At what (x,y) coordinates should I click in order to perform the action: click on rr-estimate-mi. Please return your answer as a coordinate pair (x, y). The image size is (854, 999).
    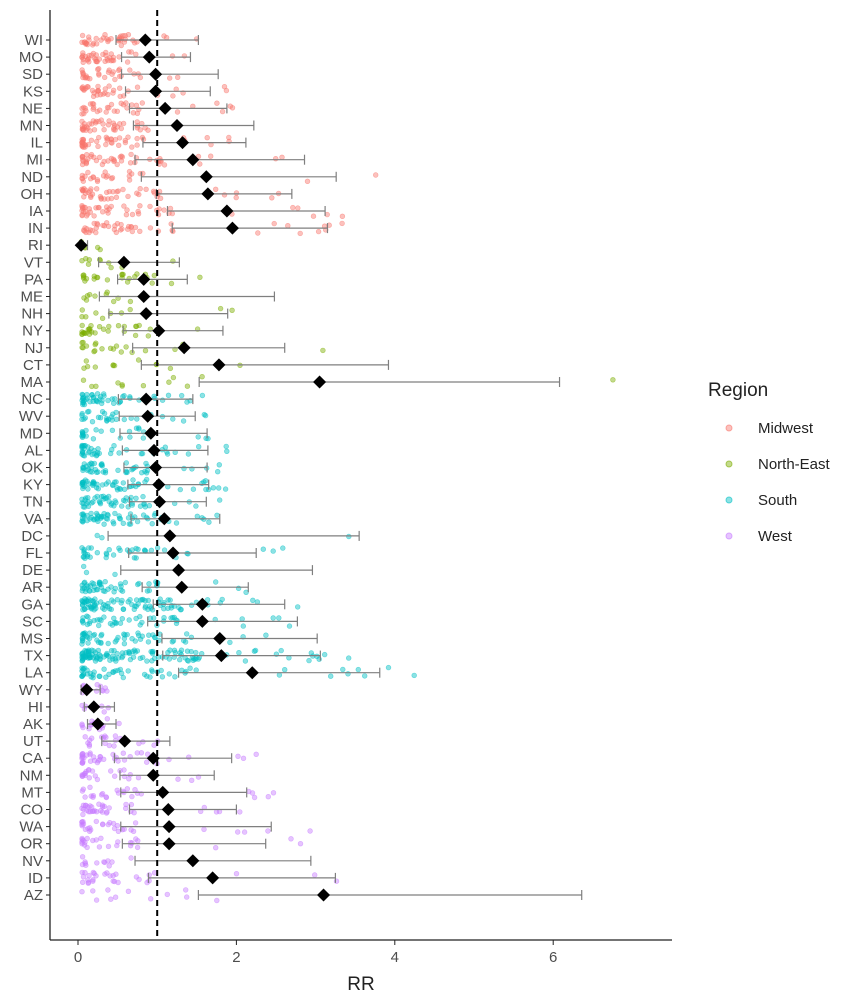
    Looking at the image, I should click on (193, 160).